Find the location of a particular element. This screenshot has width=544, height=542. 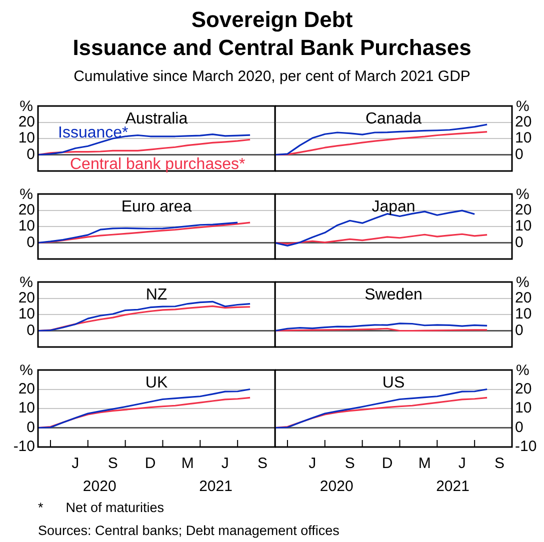

chart-title: Australia is located at coordinates (156, 119).